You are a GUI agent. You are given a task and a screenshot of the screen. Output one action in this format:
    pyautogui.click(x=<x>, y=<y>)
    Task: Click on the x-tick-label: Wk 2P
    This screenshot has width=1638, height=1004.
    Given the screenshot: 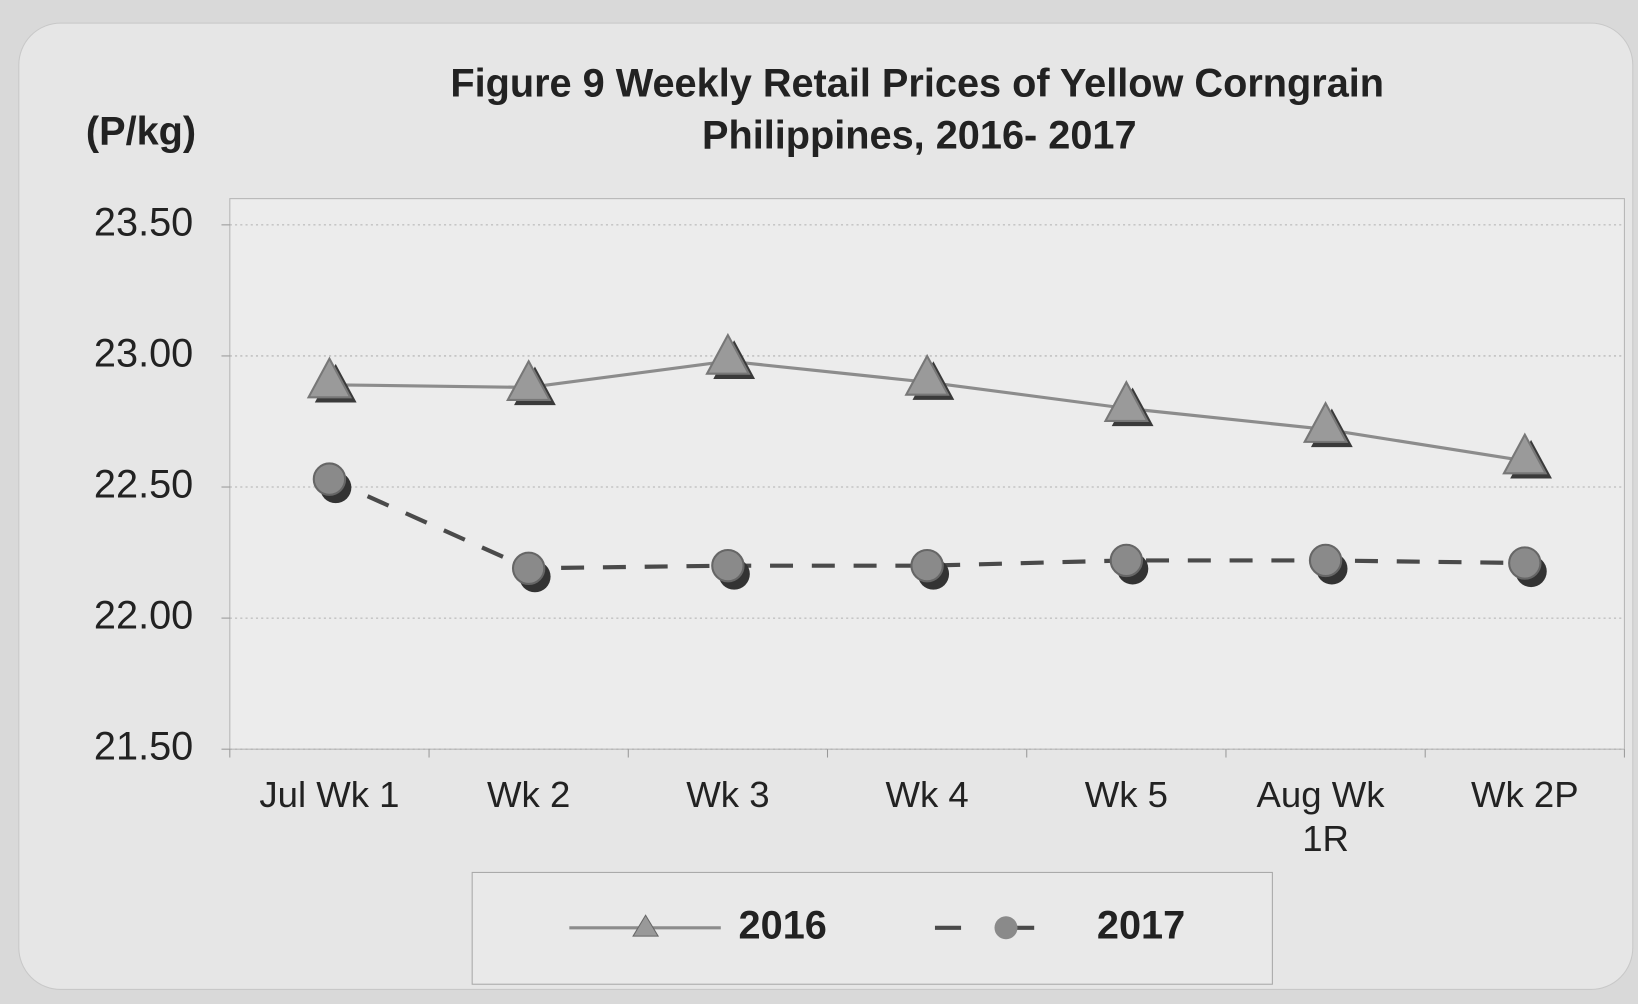 What is the action you would take?
    pyautogui.click(x=1525, y=794)
    